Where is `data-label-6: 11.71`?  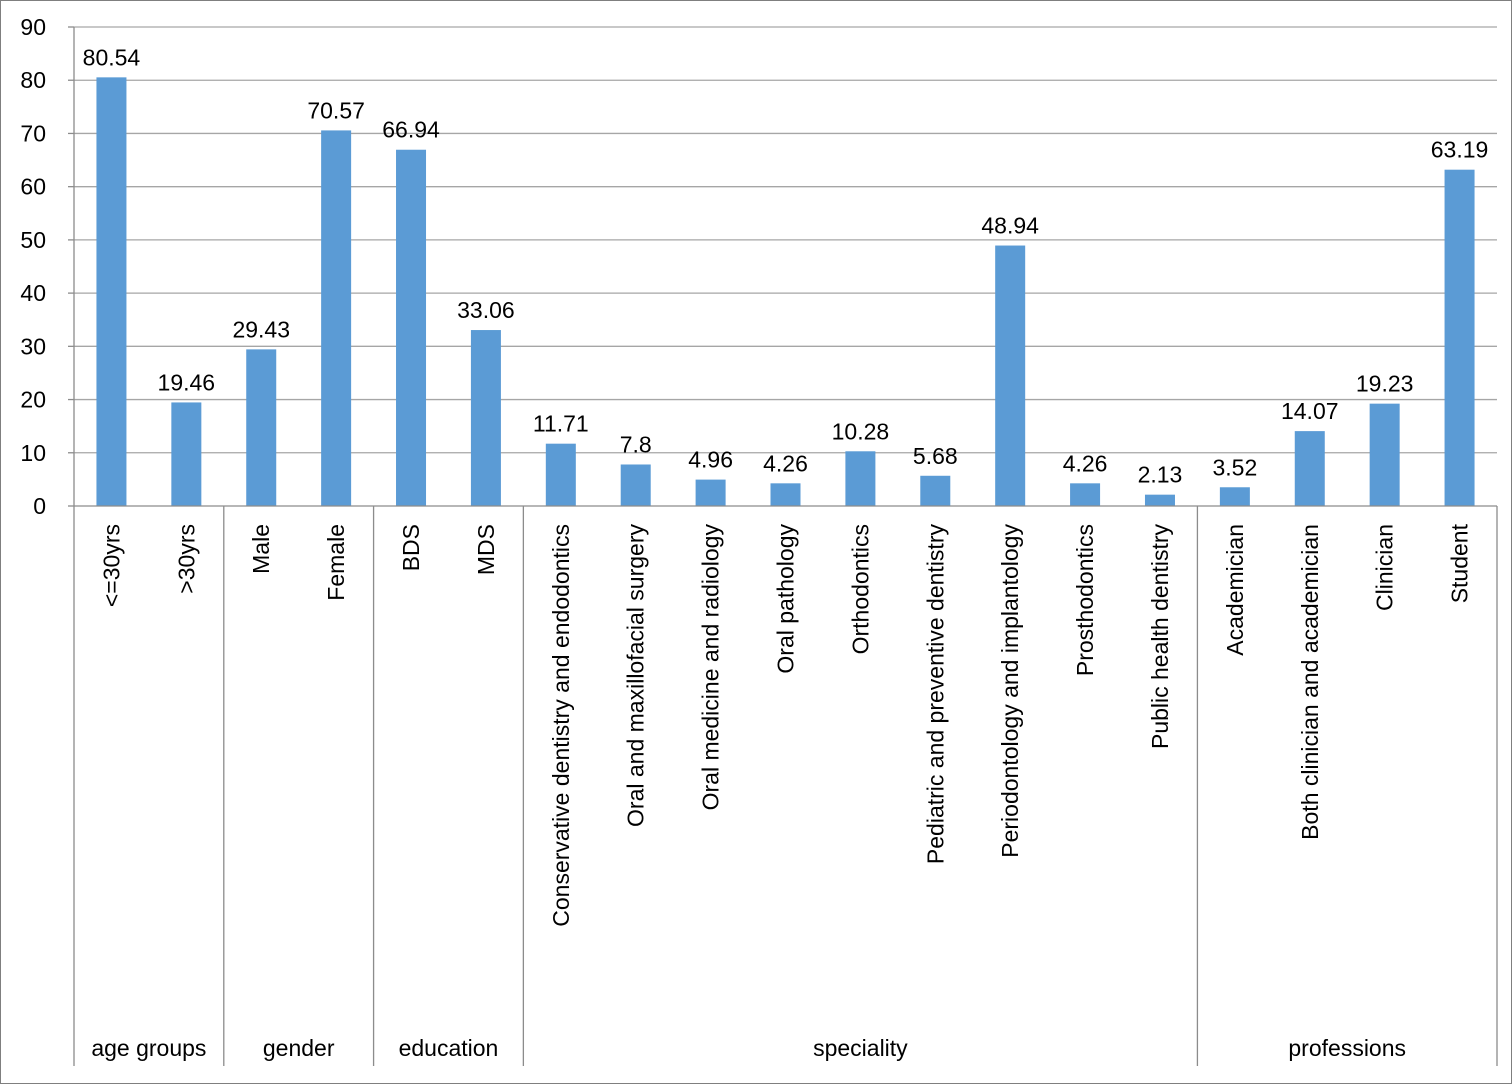
data-label-6: 11.71 is located at coordinates (561, 424).